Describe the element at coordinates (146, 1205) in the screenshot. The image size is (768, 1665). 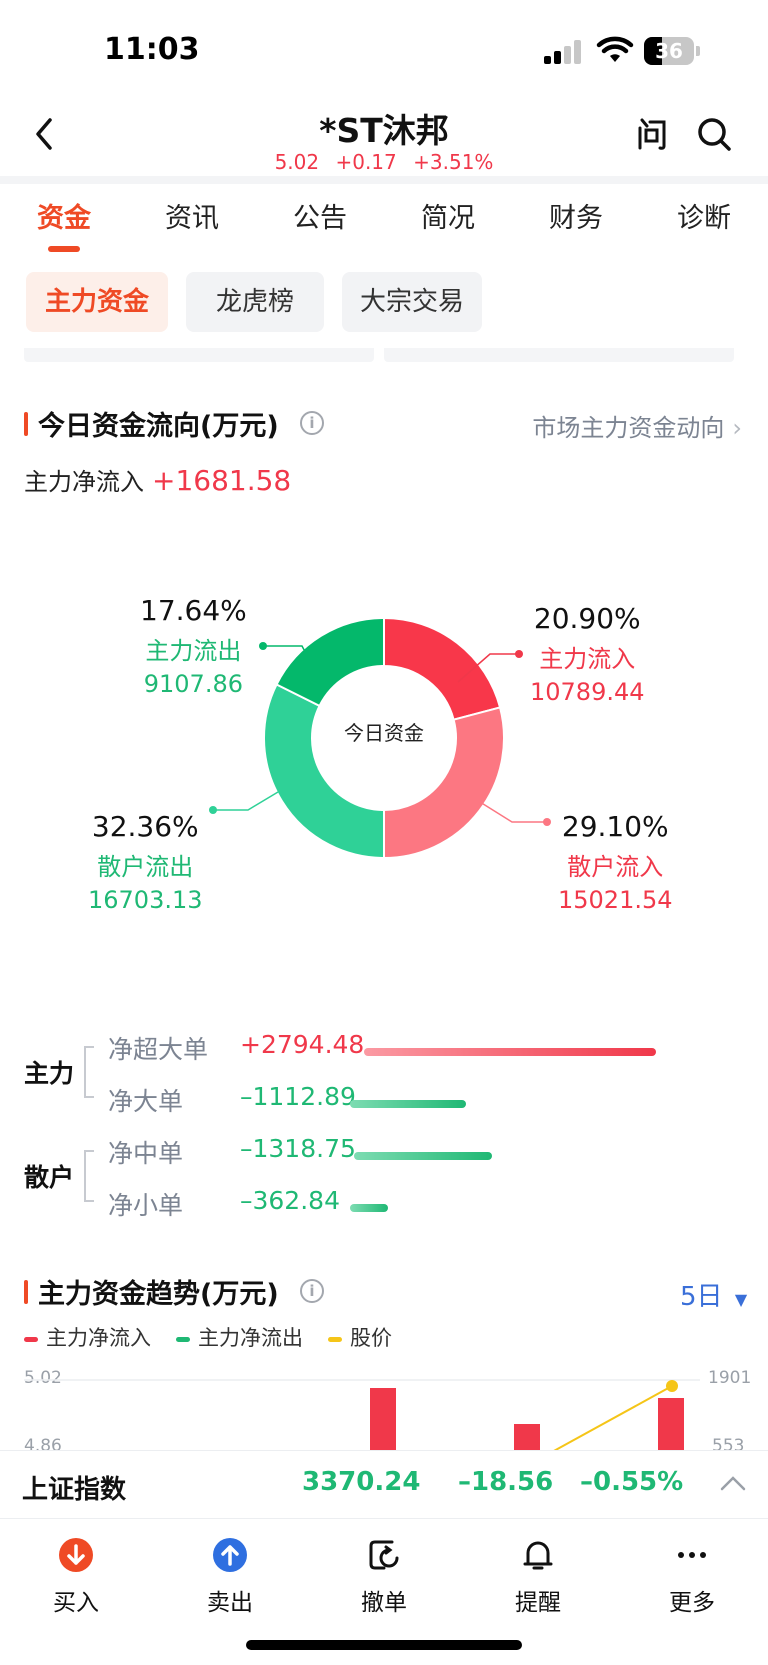
I see `row-name: 净小单` at that location.